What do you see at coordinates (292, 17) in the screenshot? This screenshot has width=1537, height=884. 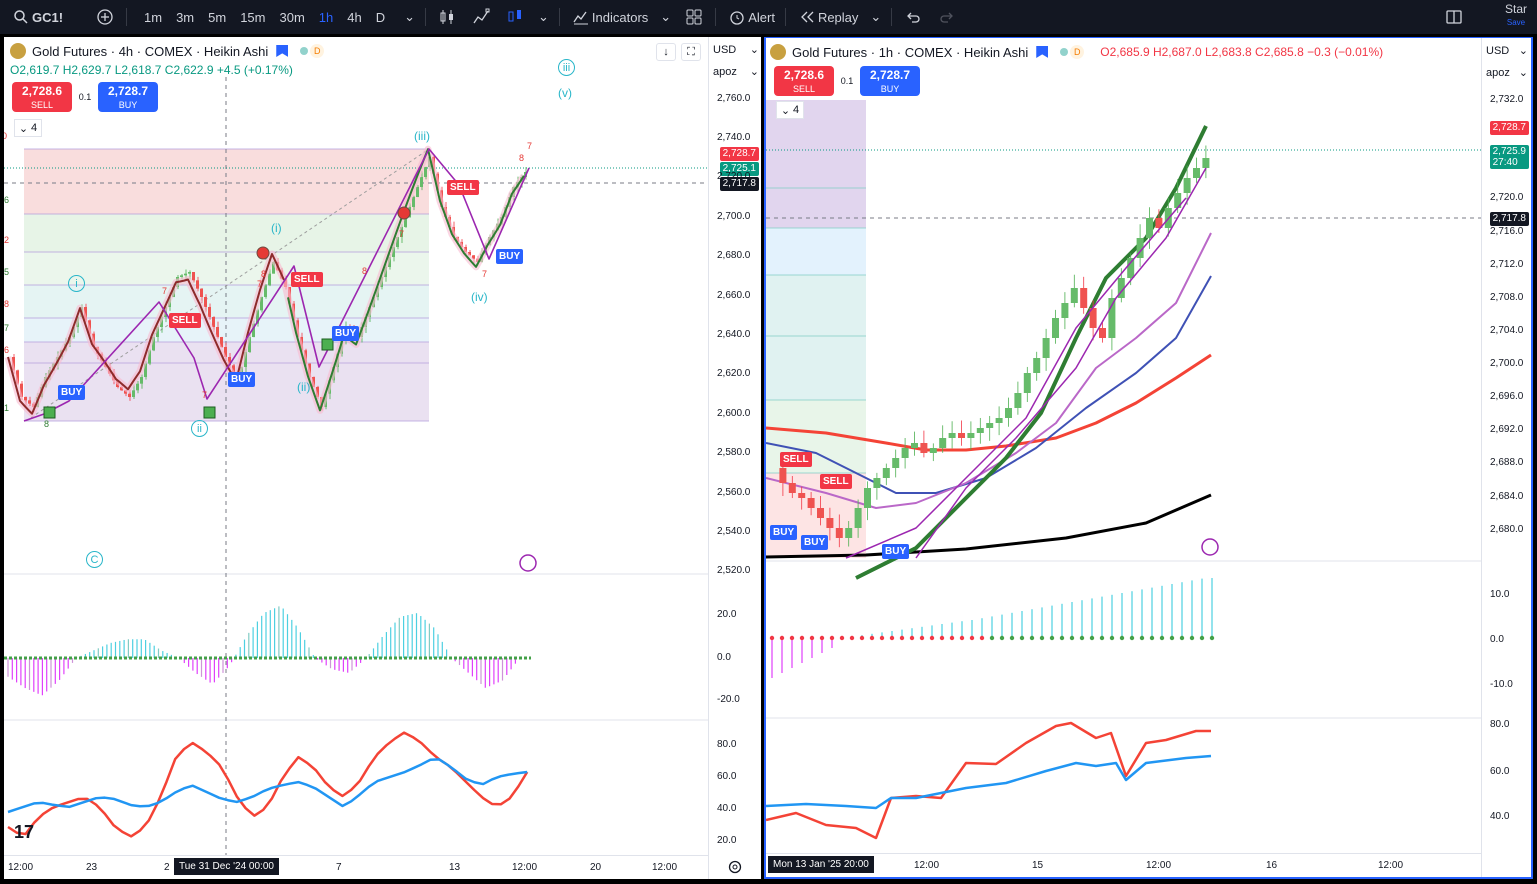 I see `interval-30m: 30m` at bounding box center [292, 17].